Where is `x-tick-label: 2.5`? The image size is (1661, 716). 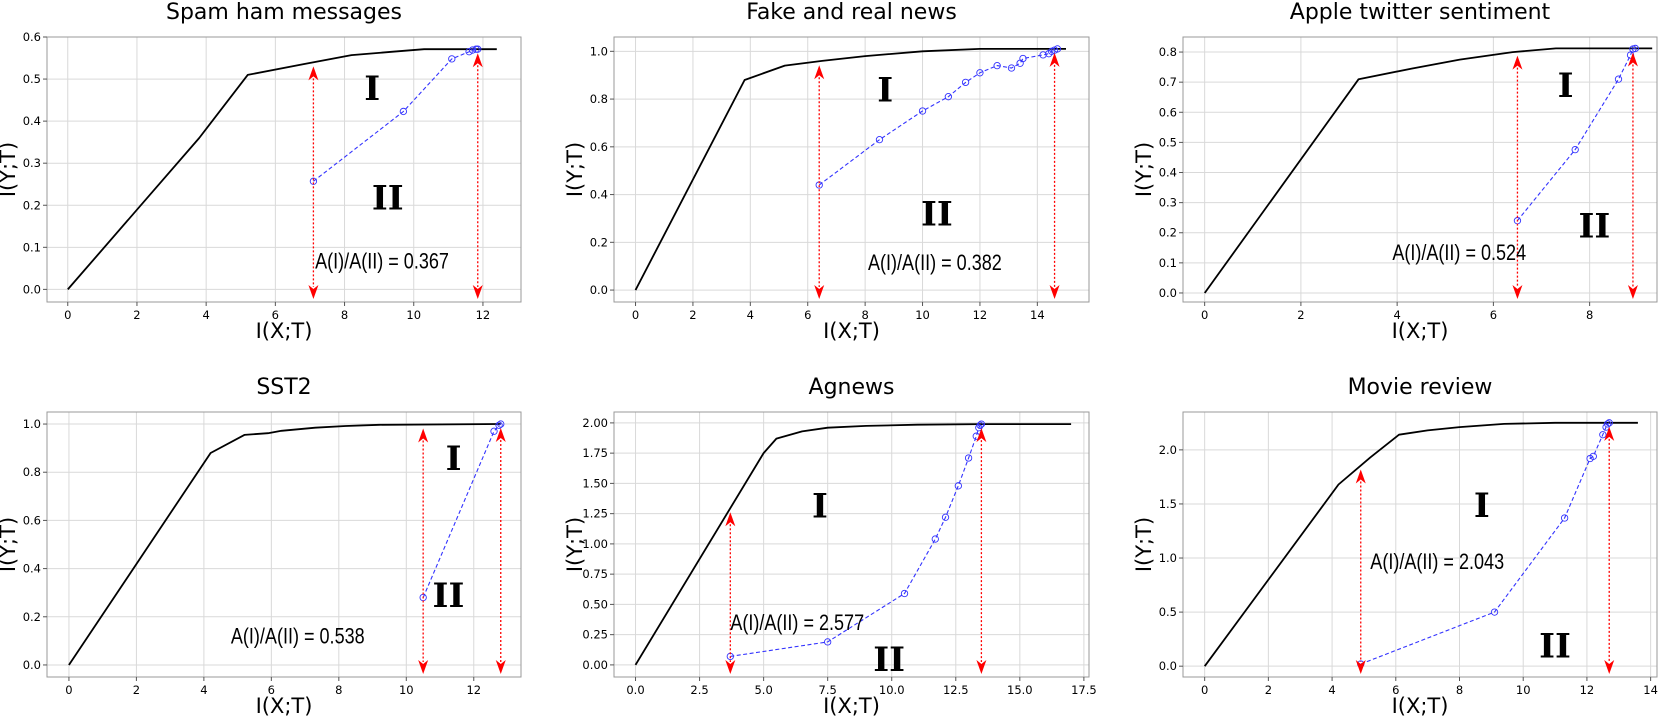
x-tick-label: 2.5 is located at coordinates (699, 690).